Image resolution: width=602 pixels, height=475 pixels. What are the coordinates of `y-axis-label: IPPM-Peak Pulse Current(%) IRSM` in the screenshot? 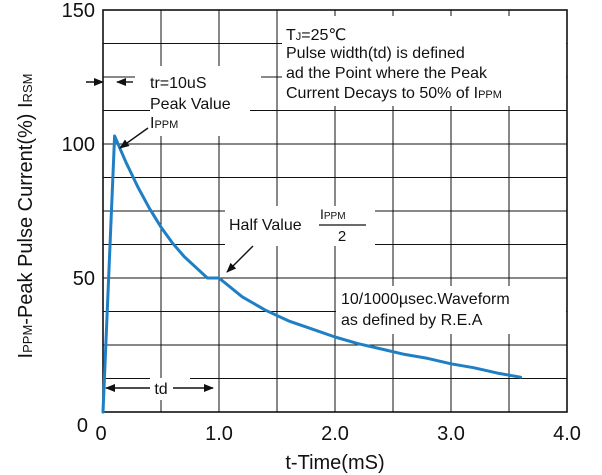 It's located at (26, 216).